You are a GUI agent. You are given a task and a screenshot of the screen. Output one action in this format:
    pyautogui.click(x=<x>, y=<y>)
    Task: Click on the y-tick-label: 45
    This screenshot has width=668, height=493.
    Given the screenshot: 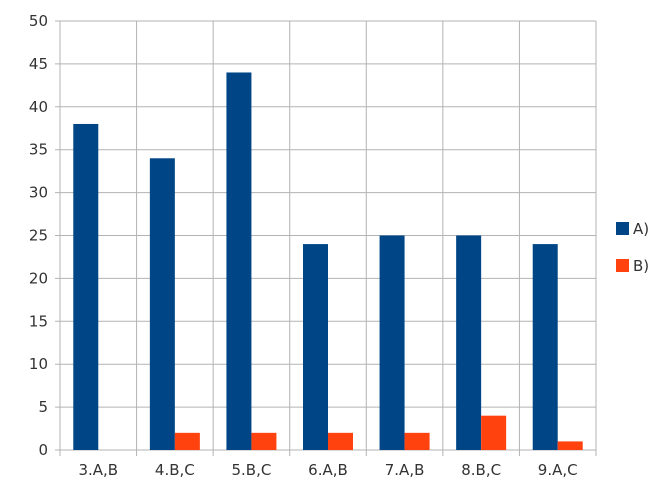 What is the action you would take?
    pyautogui.click(x=38, y=64)
    